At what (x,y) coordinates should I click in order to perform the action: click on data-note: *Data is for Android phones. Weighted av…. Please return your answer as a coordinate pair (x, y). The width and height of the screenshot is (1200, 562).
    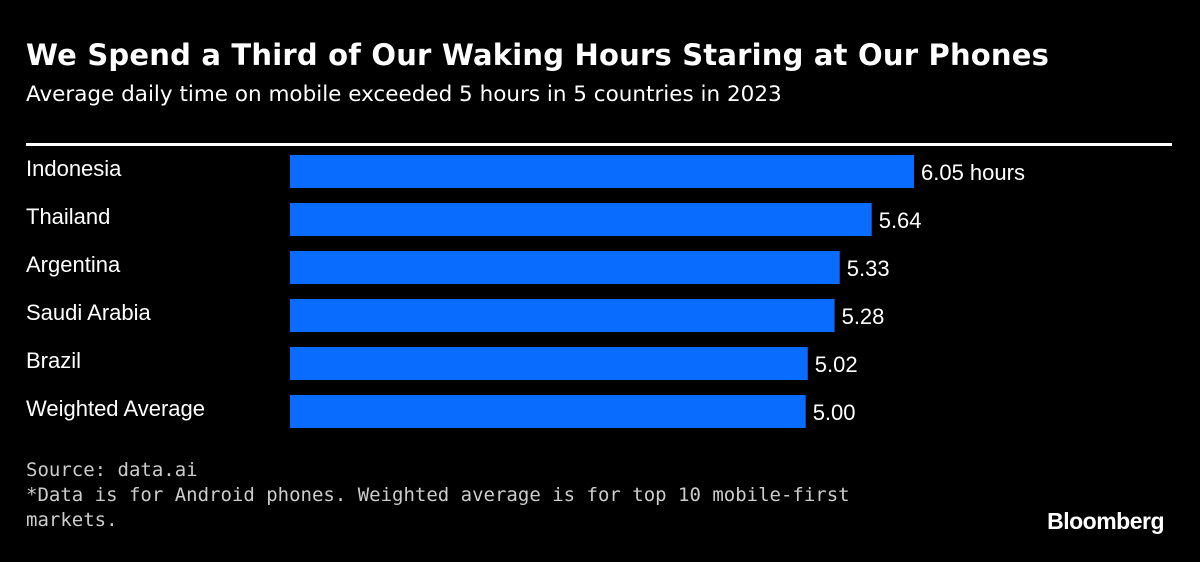
    Looking at the image, I should click on (438, 507).